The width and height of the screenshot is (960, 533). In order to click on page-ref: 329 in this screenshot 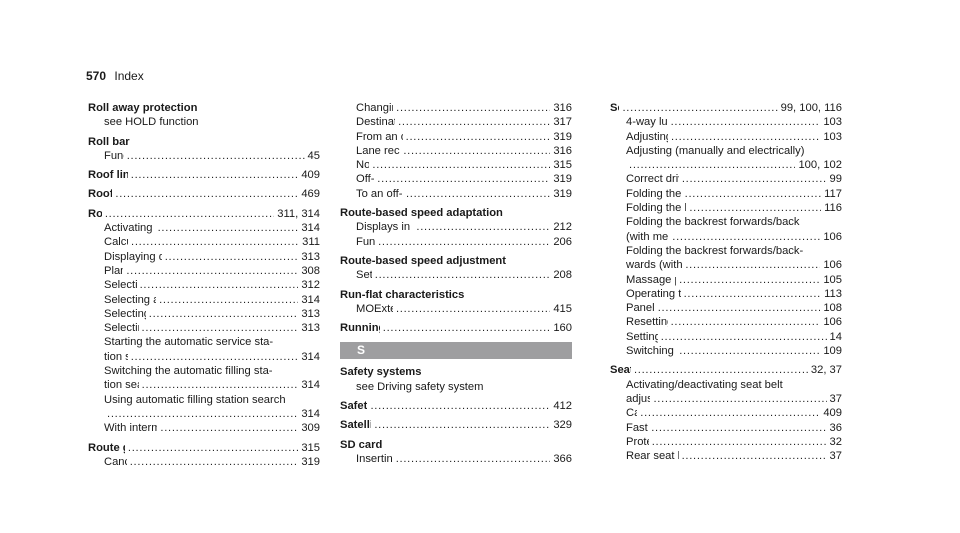, I will do `click(562, 425)`.